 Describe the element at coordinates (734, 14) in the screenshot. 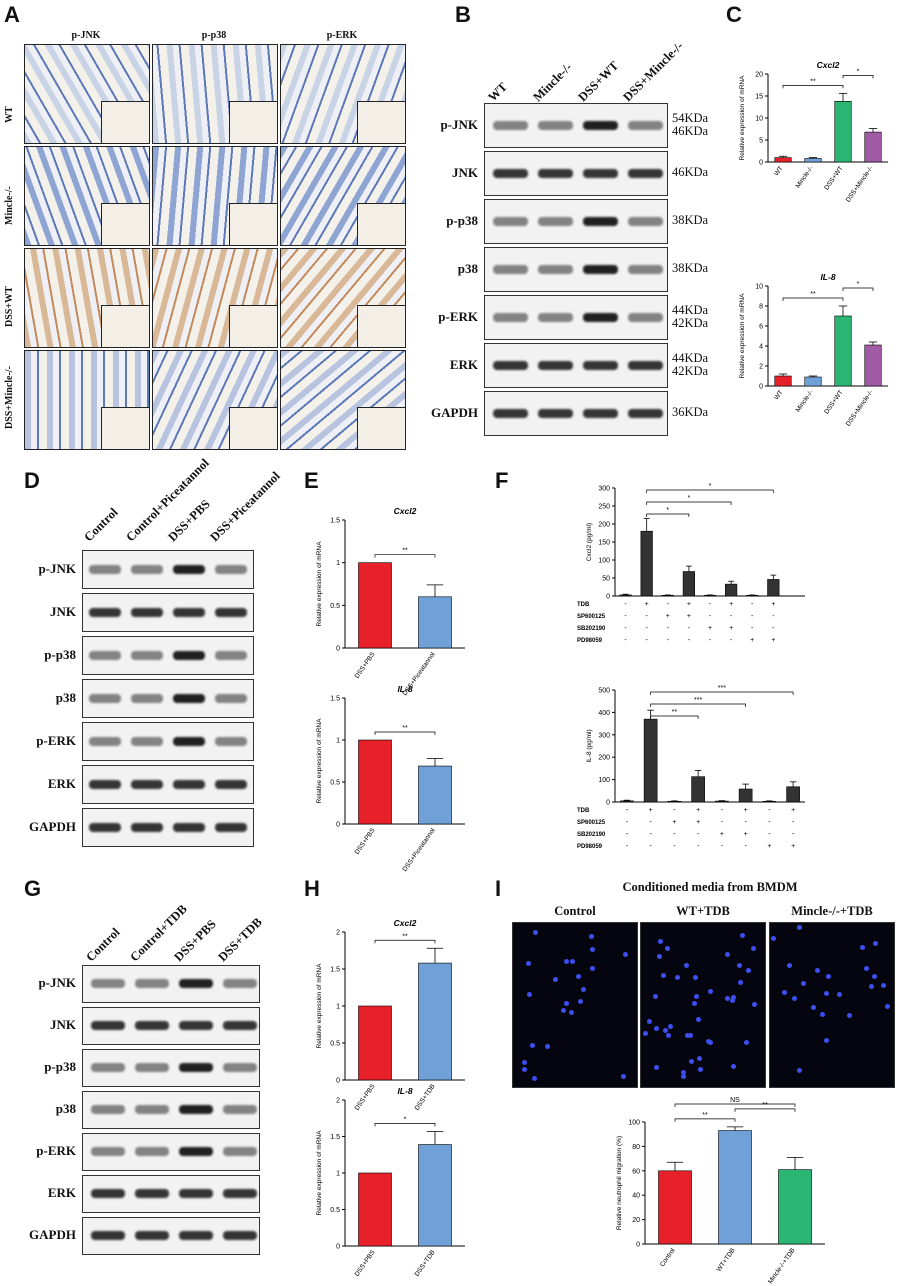

I see `panel-letter-c: C` at that location.